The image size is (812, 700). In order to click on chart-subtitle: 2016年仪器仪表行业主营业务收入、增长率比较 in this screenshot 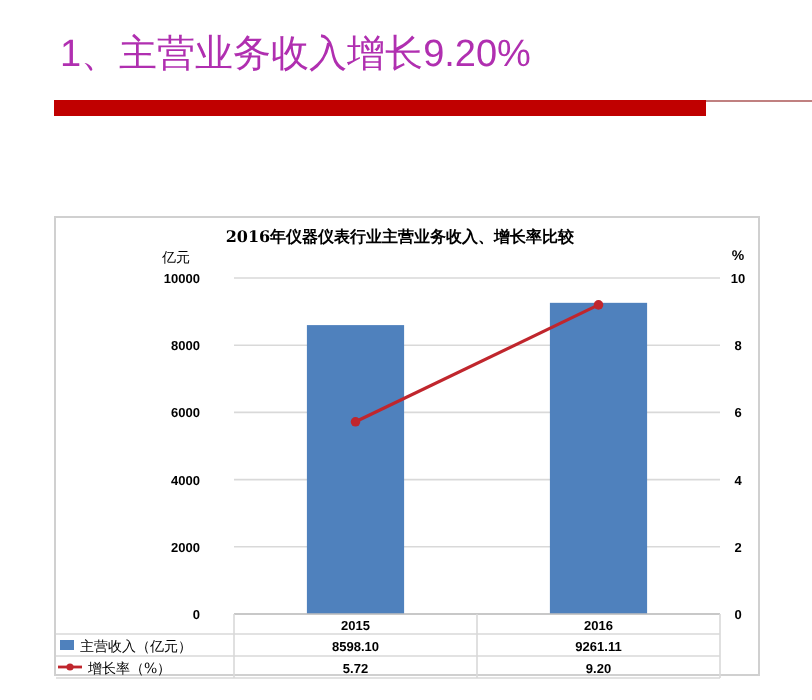, I will do `click(401, 236)`.